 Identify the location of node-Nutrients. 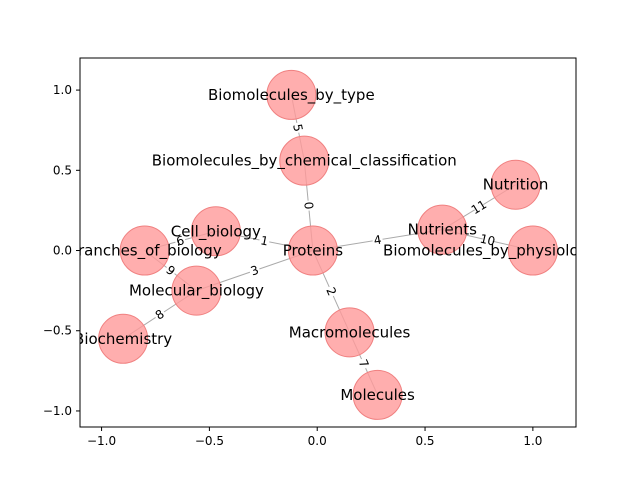
(442, 229).